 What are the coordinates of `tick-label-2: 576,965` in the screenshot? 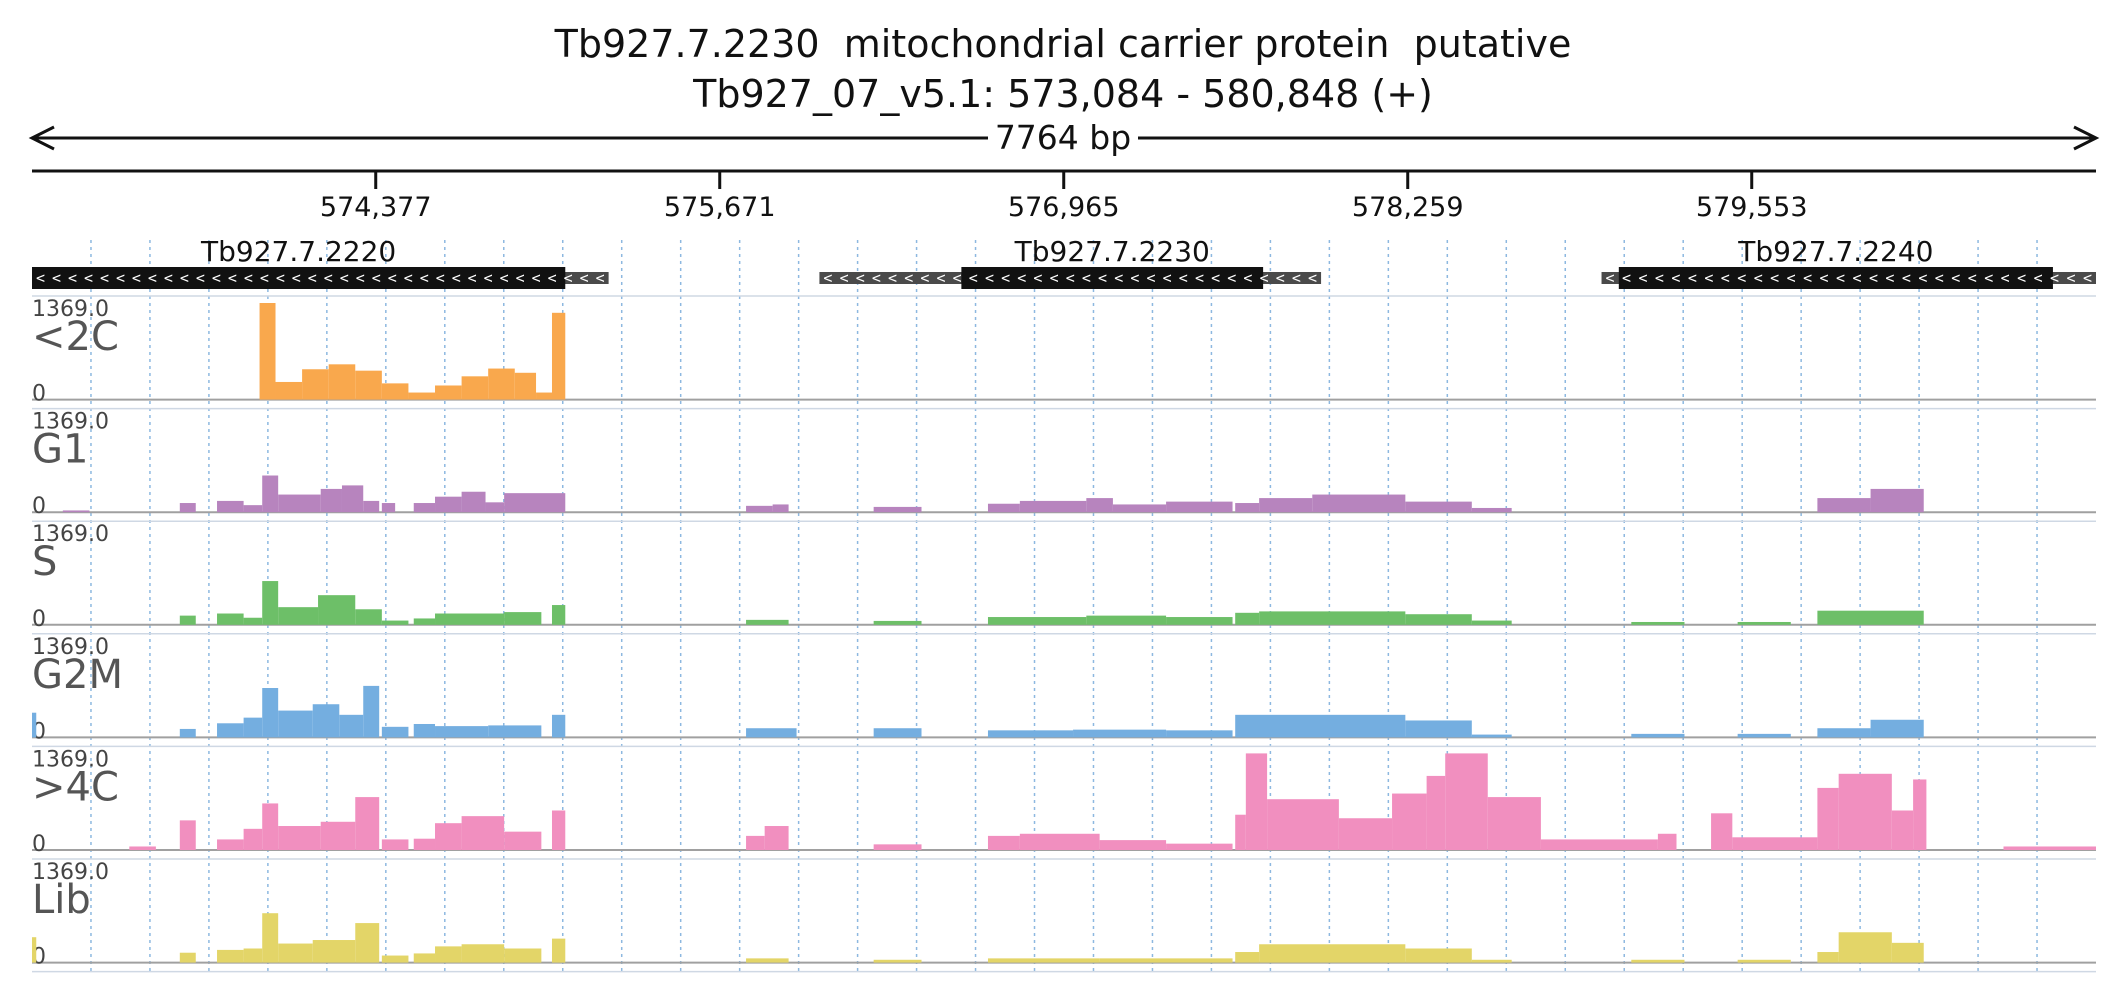 It's located at (1064, 207).